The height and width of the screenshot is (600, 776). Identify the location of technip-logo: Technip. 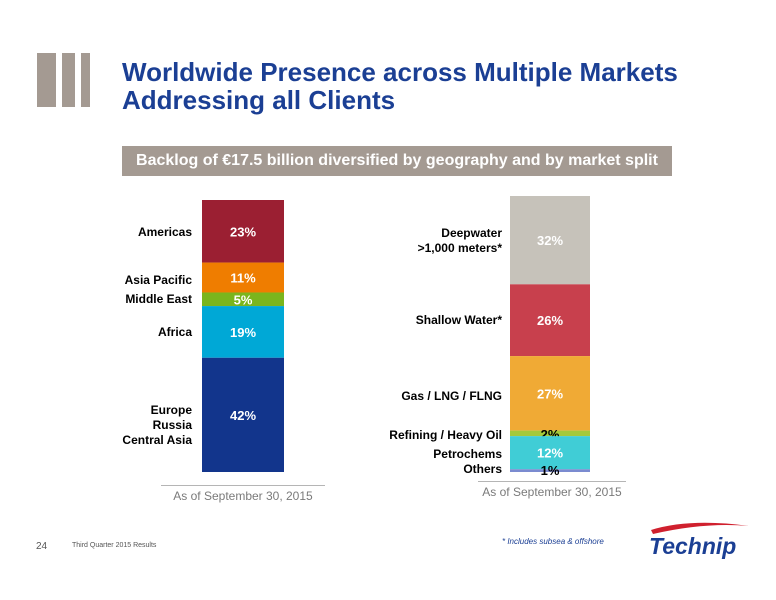
(699, 540).